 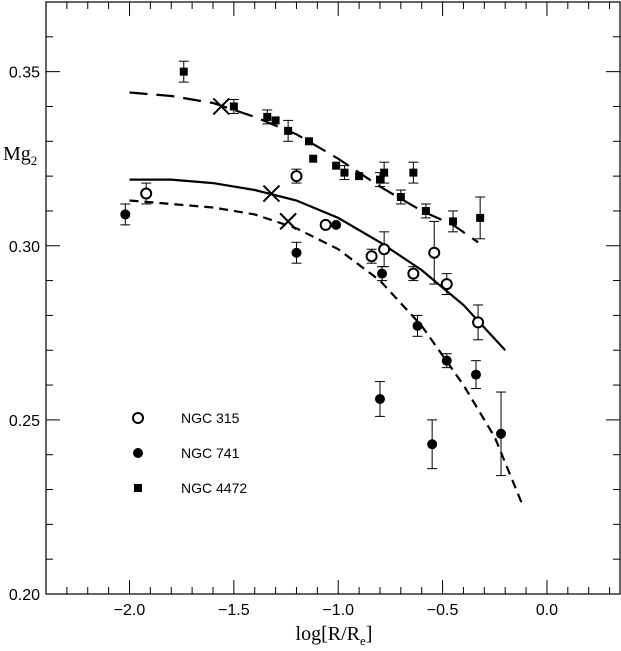 I want to click on legend: NGC 315 NGC 741 NGC 4472, so click(x=189, y=453).